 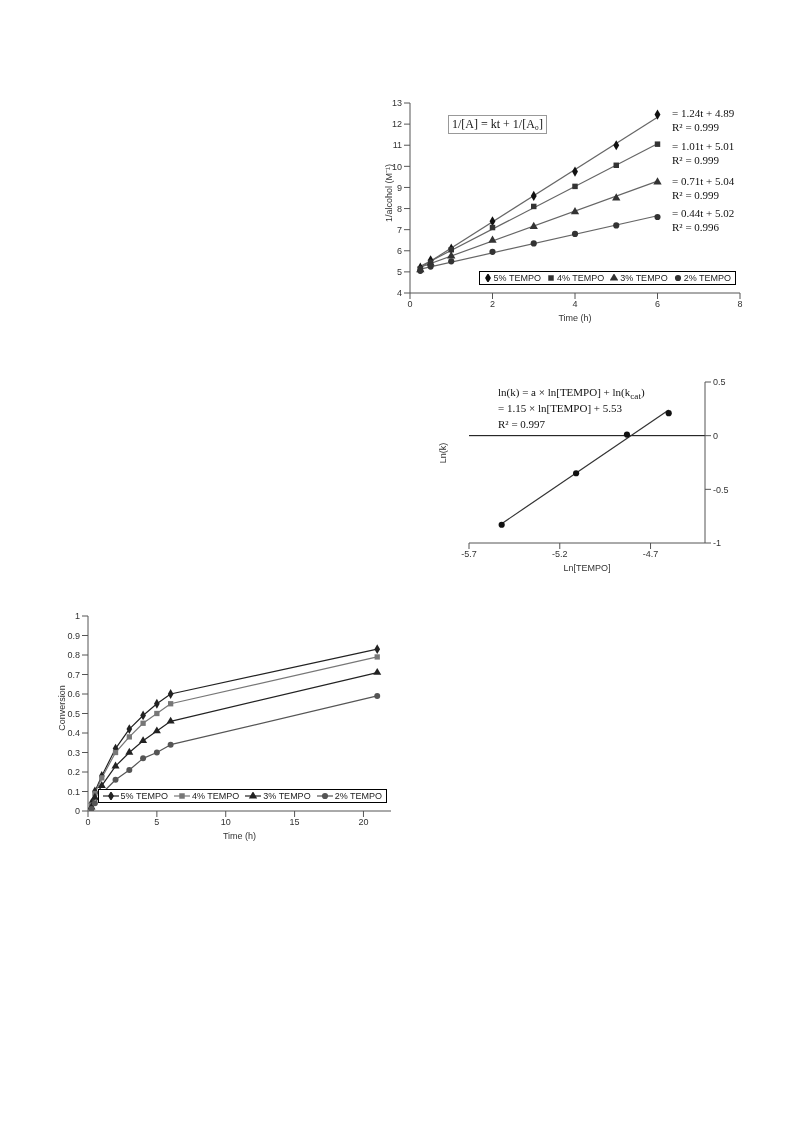 I want to click on annotation: = 0.44t + 5.02, so click(x=703, y=213).